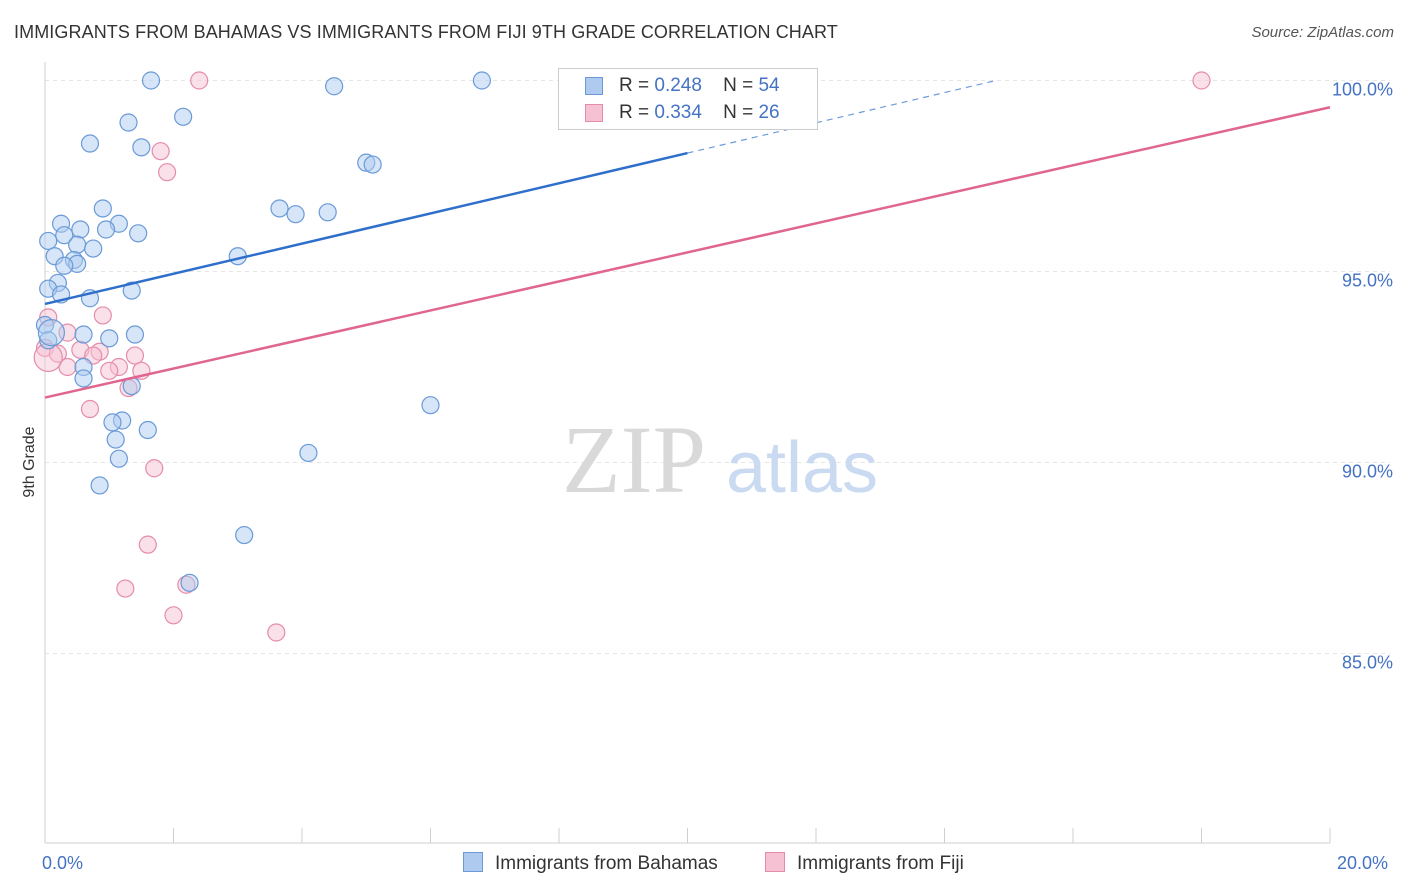 This screenshot has height=892, width=1406. What do you see at coordinates (366, 228) in the screenshot?
I see `bahamas-trend-line` at bounding box center [366, 228].